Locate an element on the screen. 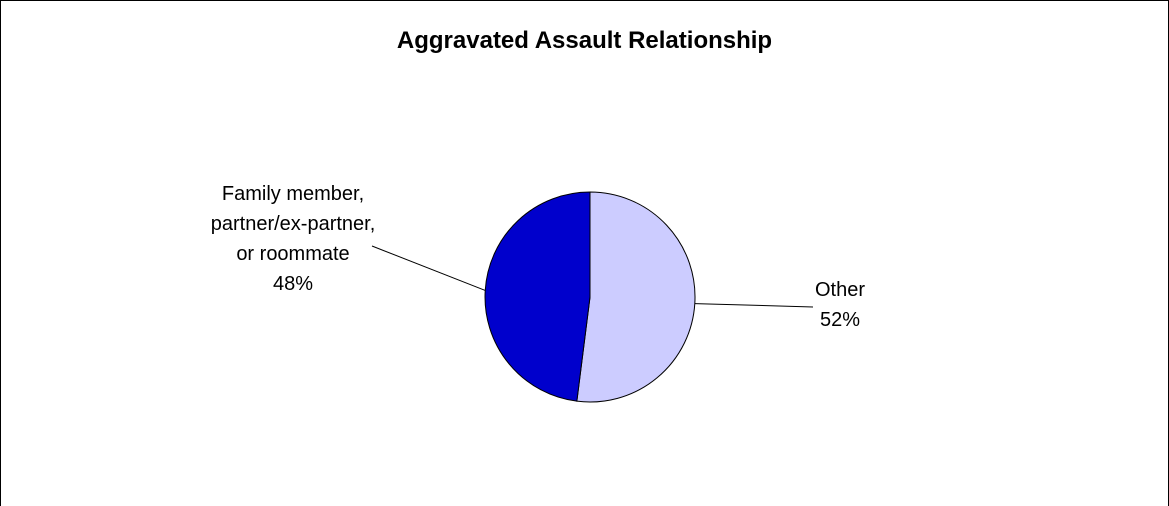 This screenshot has height=506, width=1169. slice-label-1-line-1: partner/ex-partner, is located at coordinates (293, 224).